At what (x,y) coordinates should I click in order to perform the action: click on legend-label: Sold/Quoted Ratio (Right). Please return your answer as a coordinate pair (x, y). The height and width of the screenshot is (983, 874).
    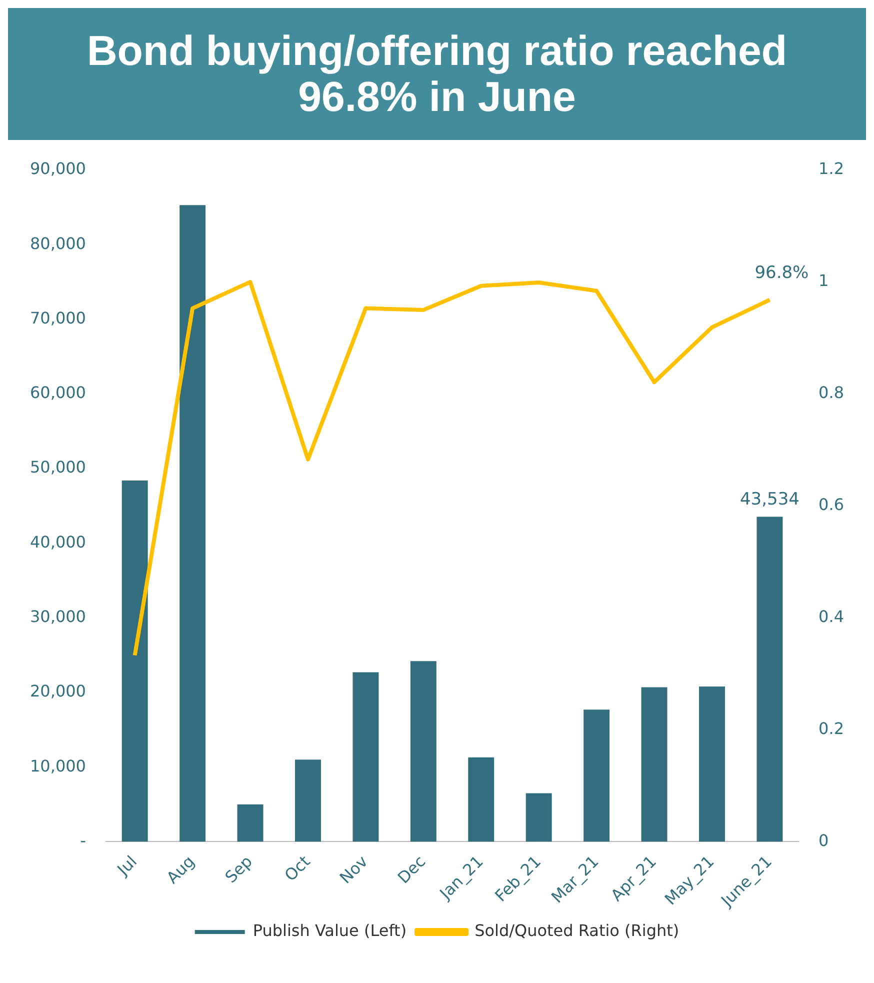
    Looking at the image, I should click on (577, 931).